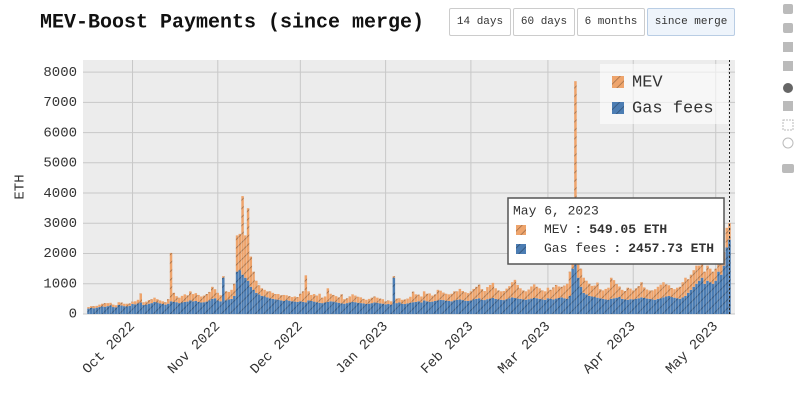 The width and height of the screenshot is (800, 416). Describe the element at coordinates (21, 186) in the screenshot. I see `y-axis-label: ETH` at that location.